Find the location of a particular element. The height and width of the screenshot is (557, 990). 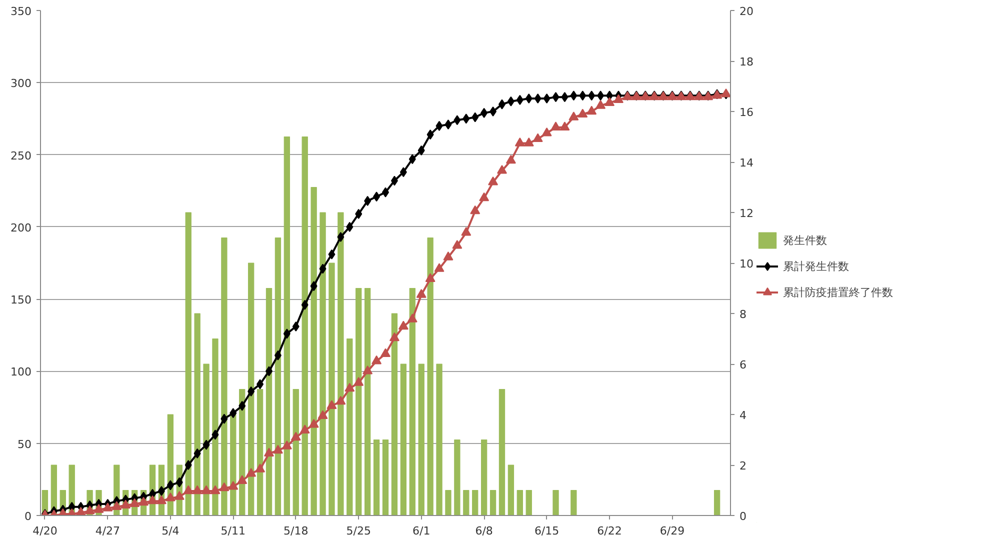

y-tick-label: 200 is located at coordinates (21, 227).